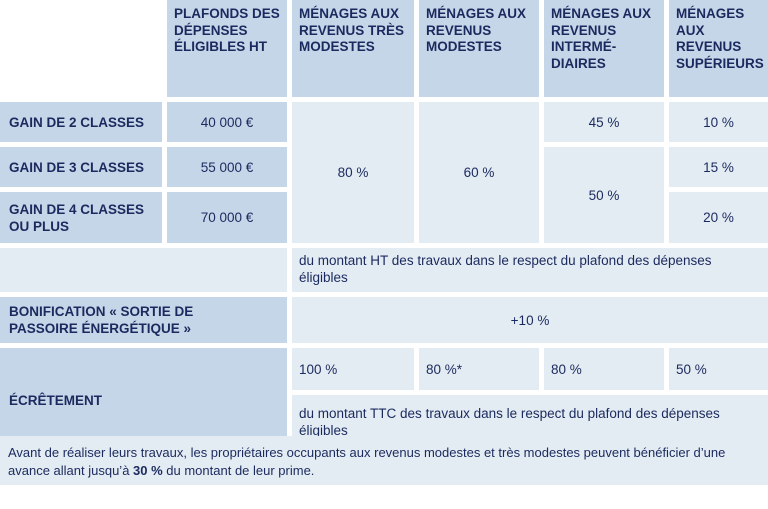 Image resolution: width=768 pixels, height=509 pixels. I want to click on rate-superieurs-gain-4: 20 %, so click(718, 217).